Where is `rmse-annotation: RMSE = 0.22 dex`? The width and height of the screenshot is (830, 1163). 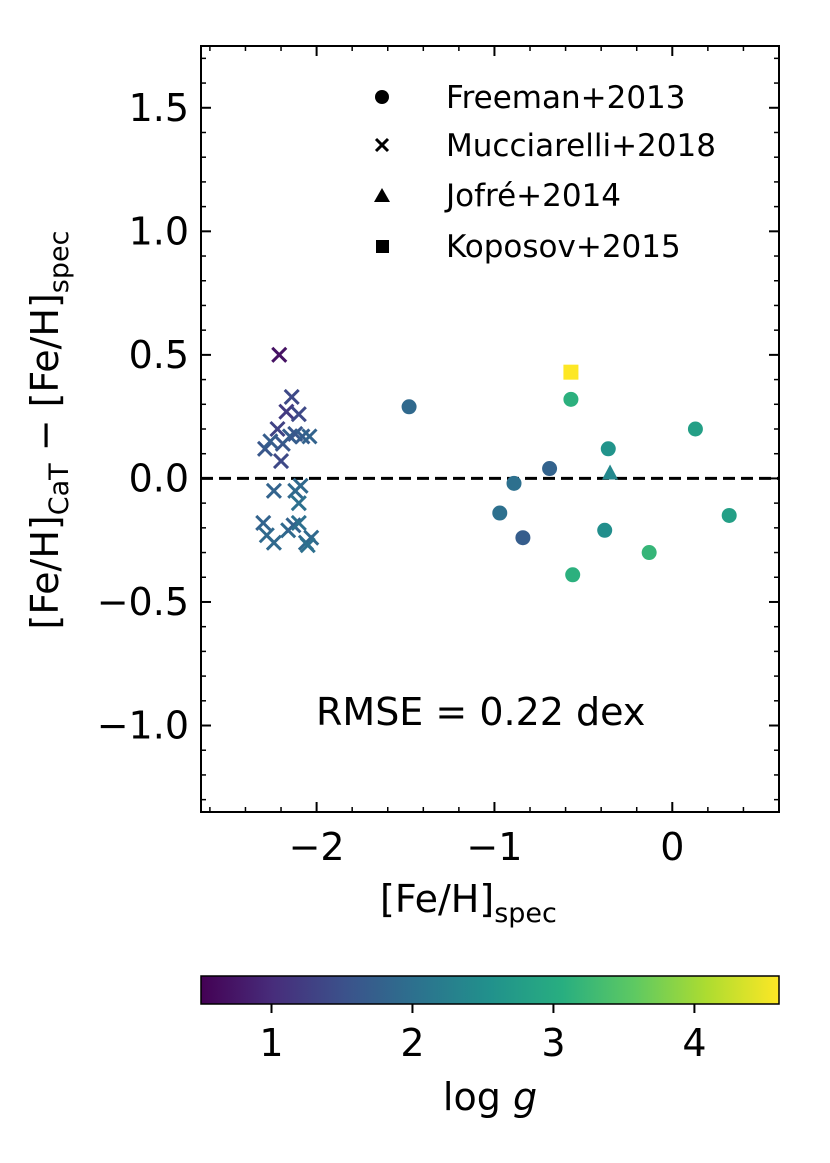
rmse-annotation: RMSE = 0.22 dex is located at coordinates (480, 712).